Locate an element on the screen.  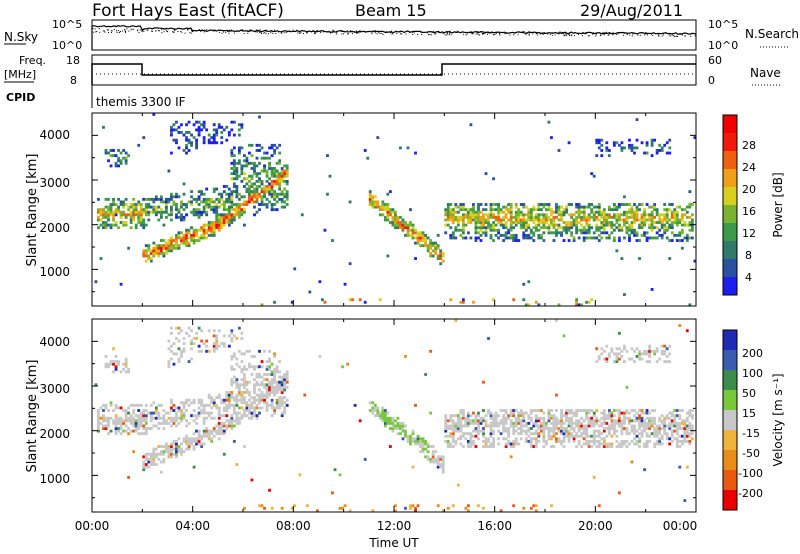
power-cbtick-8: 8 is located at coordinates (748, 255).